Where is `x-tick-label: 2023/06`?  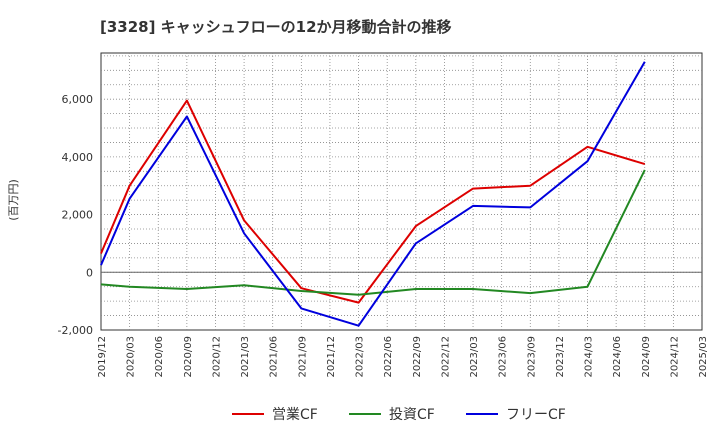 x-tick-label: 2023/06 is located at coordinates (503, 357).